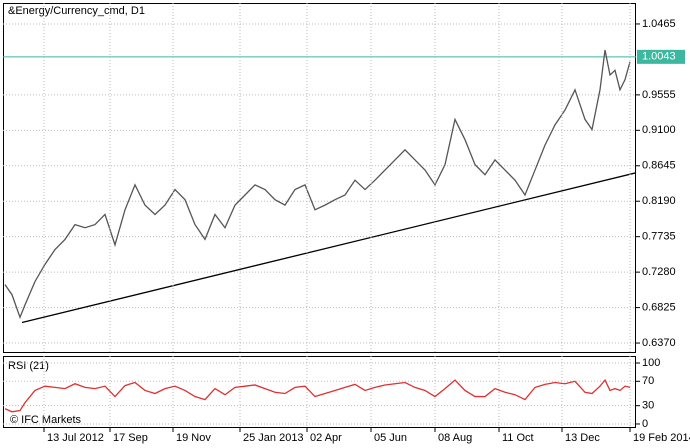 The image size is (690, 448). Describe the element at coordinates (659, 343) in the screenshot. I see `y-tick-label: 0.6370` at that location.